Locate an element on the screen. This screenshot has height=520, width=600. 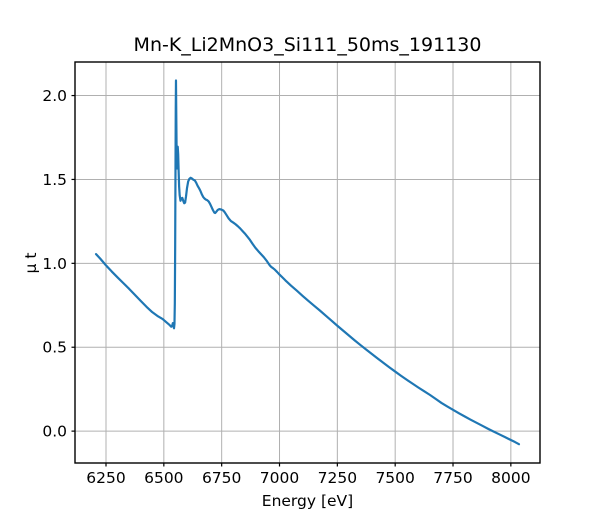
y-axis-label: μ t is located at coordinates (31, 263).